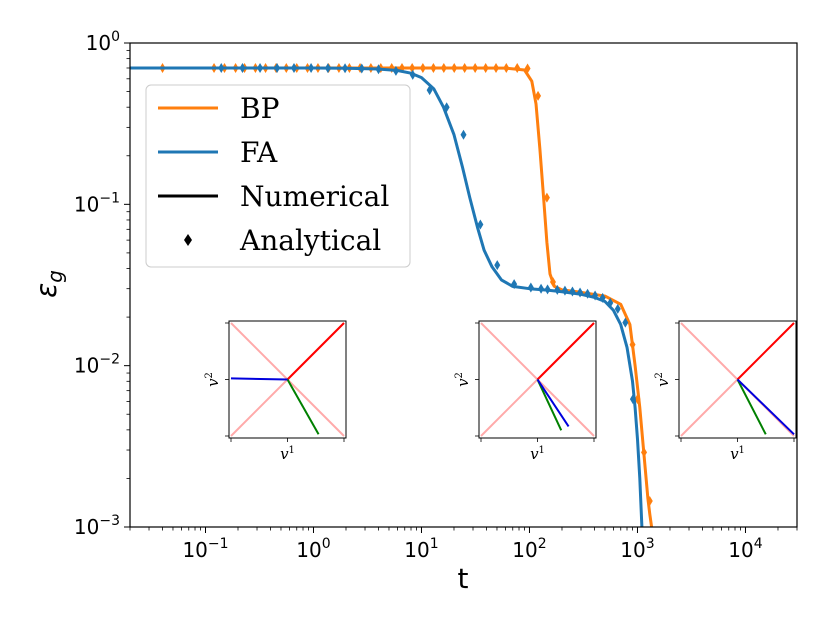 This screenshot has width=830, height=623. What do you see at coordinates (55, 276) in the screenshot?
I see `y-axis-label-subscript: g` at bounding box center [55, 276].